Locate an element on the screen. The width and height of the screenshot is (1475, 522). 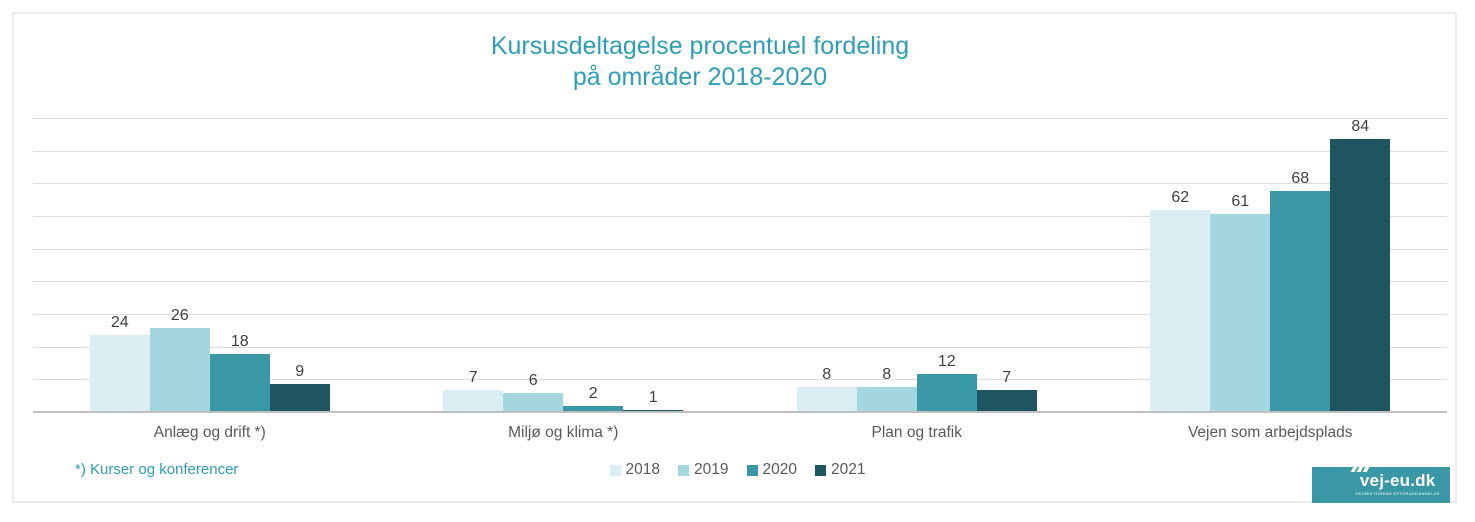
category-axis-label: Plan og trafik is located at coordinates (916, 432).